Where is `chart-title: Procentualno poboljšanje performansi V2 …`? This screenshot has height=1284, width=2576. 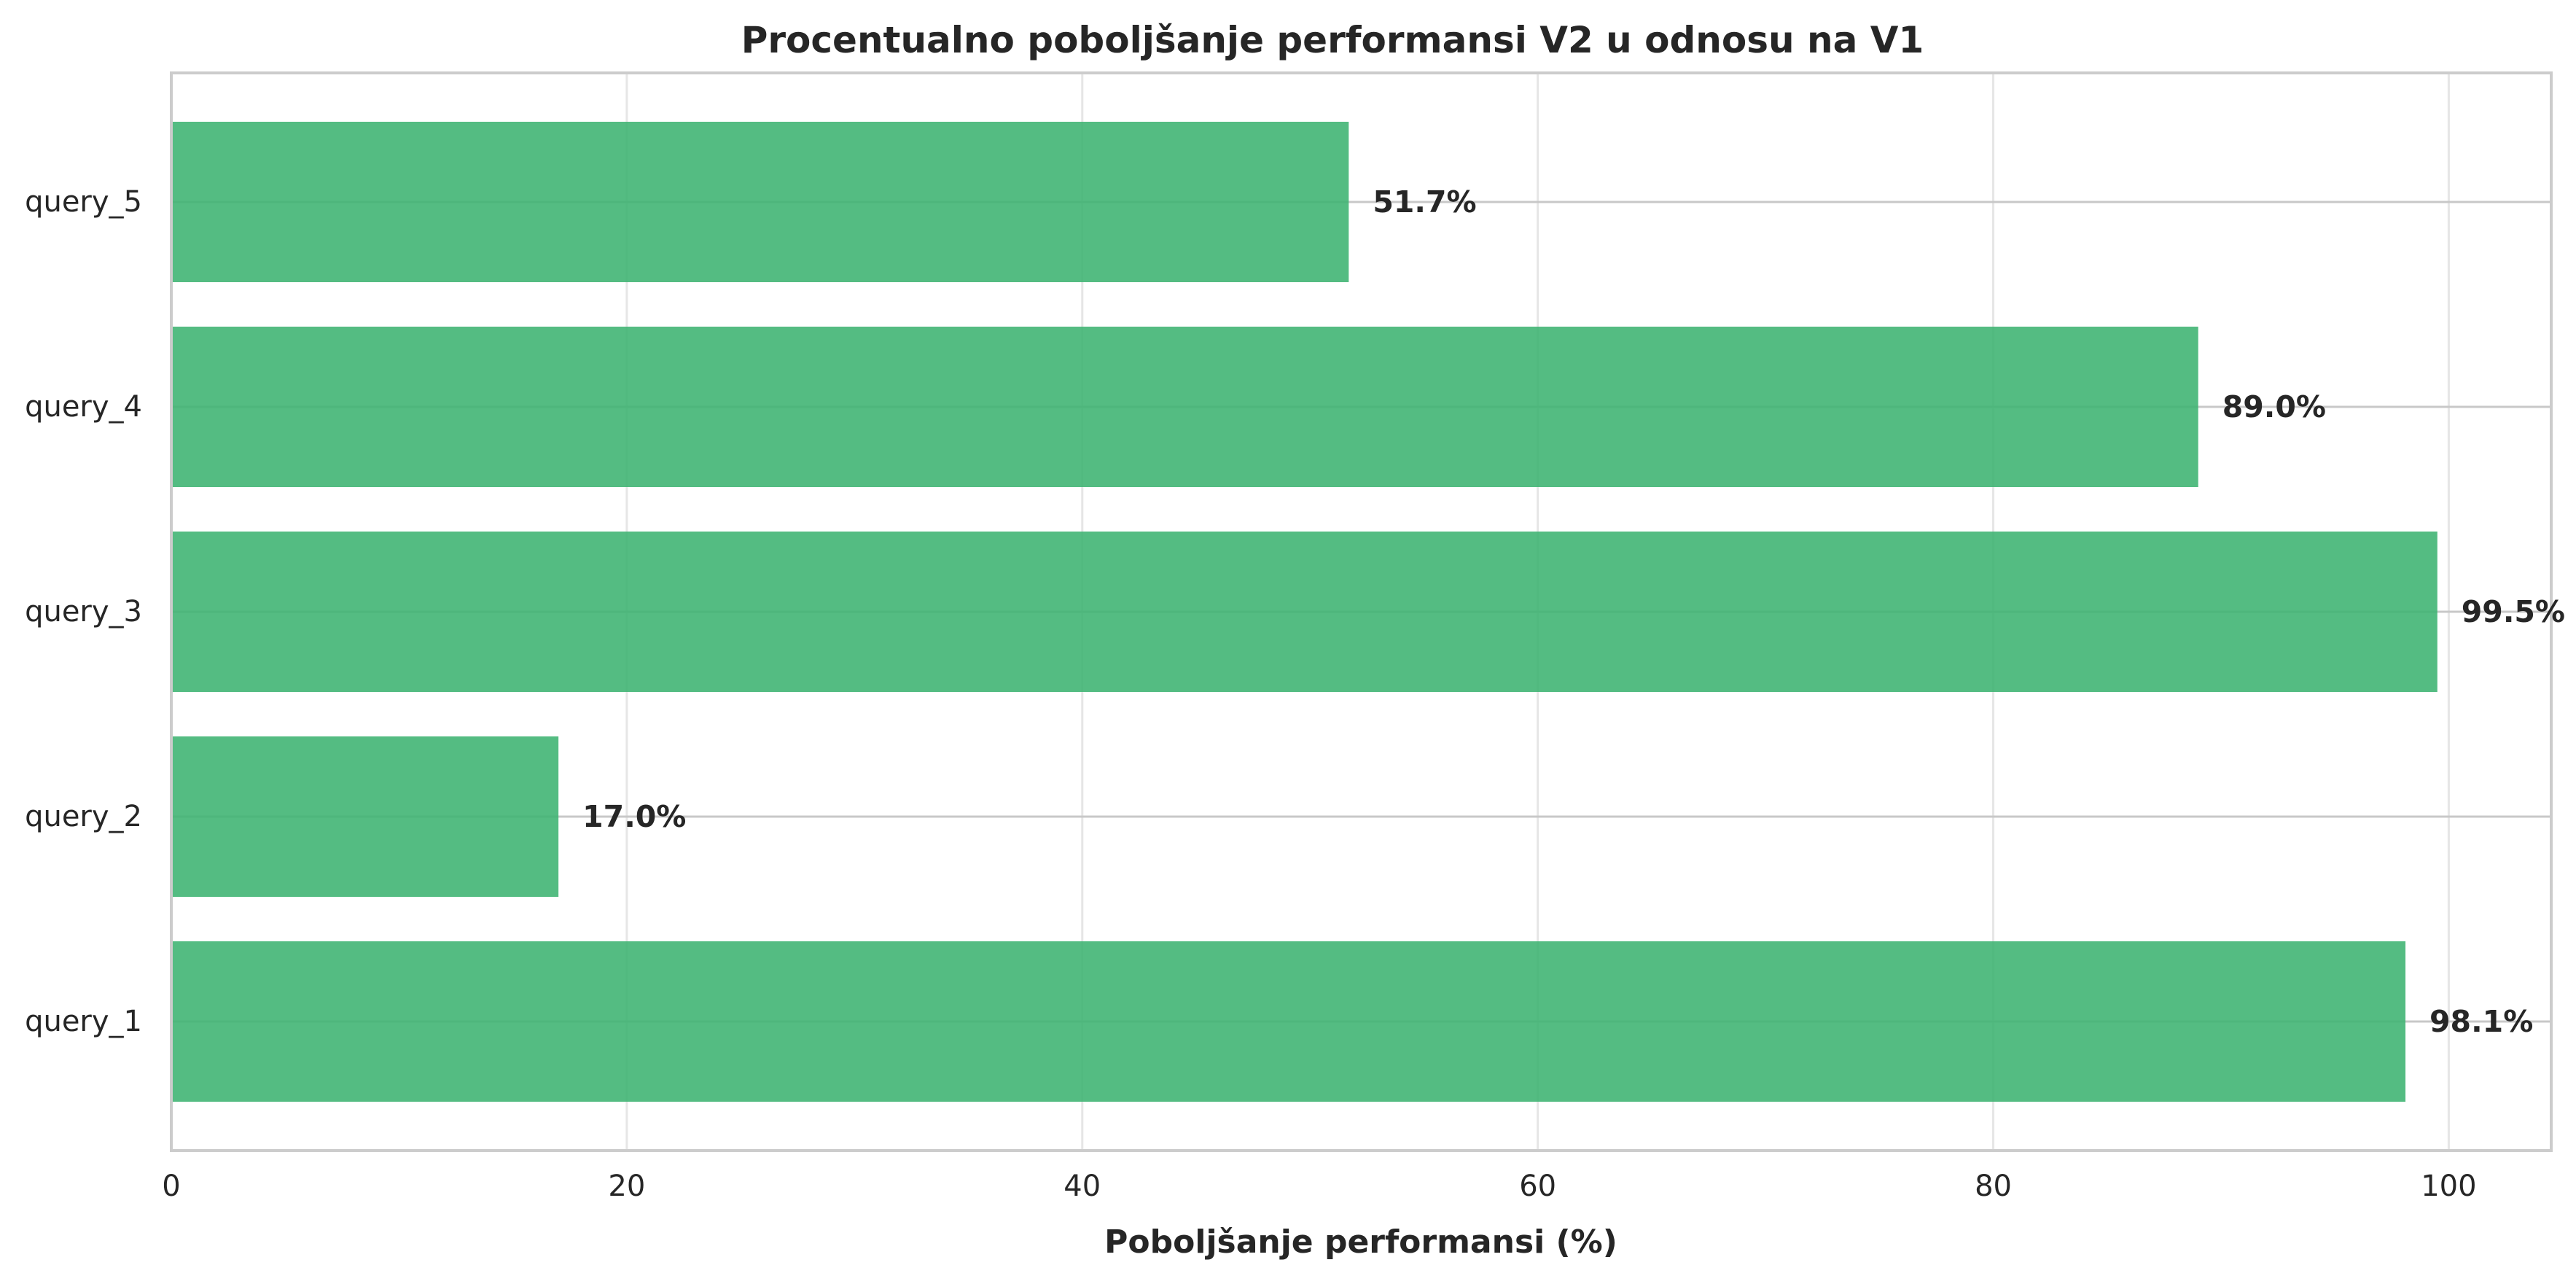
chart-title: Procentualno poboljšanje performansi V2 … is located at coordinates (1333, 40).